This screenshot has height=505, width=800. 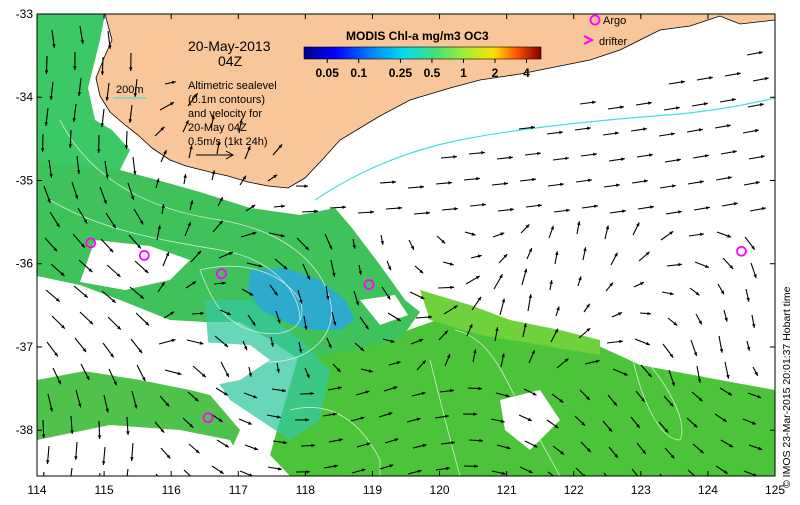 What do you see at coordinates (305, 490) in the screenshot?
I see `x-tick-label: 118` at bounding box center [305, 490].